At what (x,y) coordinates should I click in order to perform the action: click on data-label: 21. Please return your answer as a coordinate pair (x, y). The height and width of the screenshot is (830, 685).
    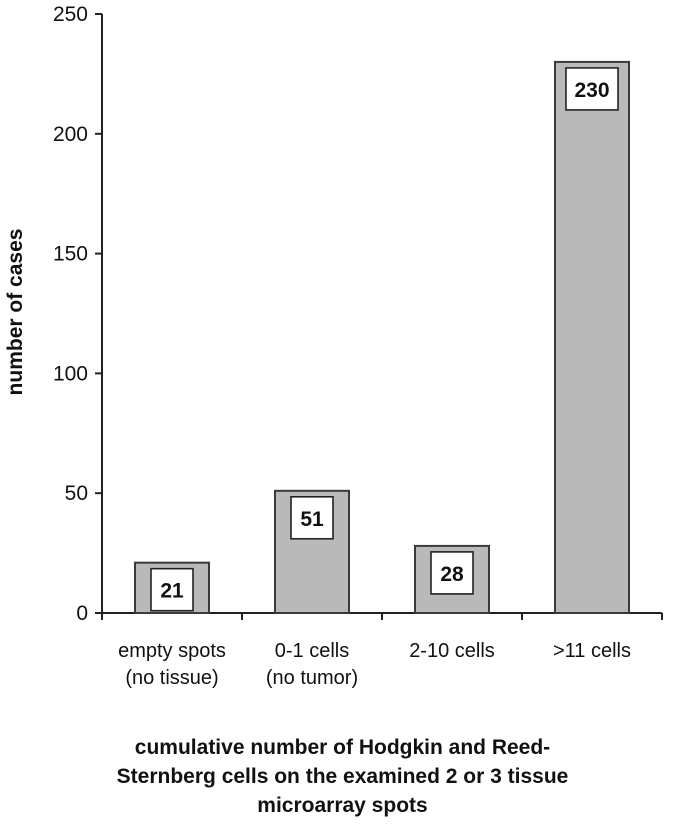
    Looking at the image, I should click on (172, 591).